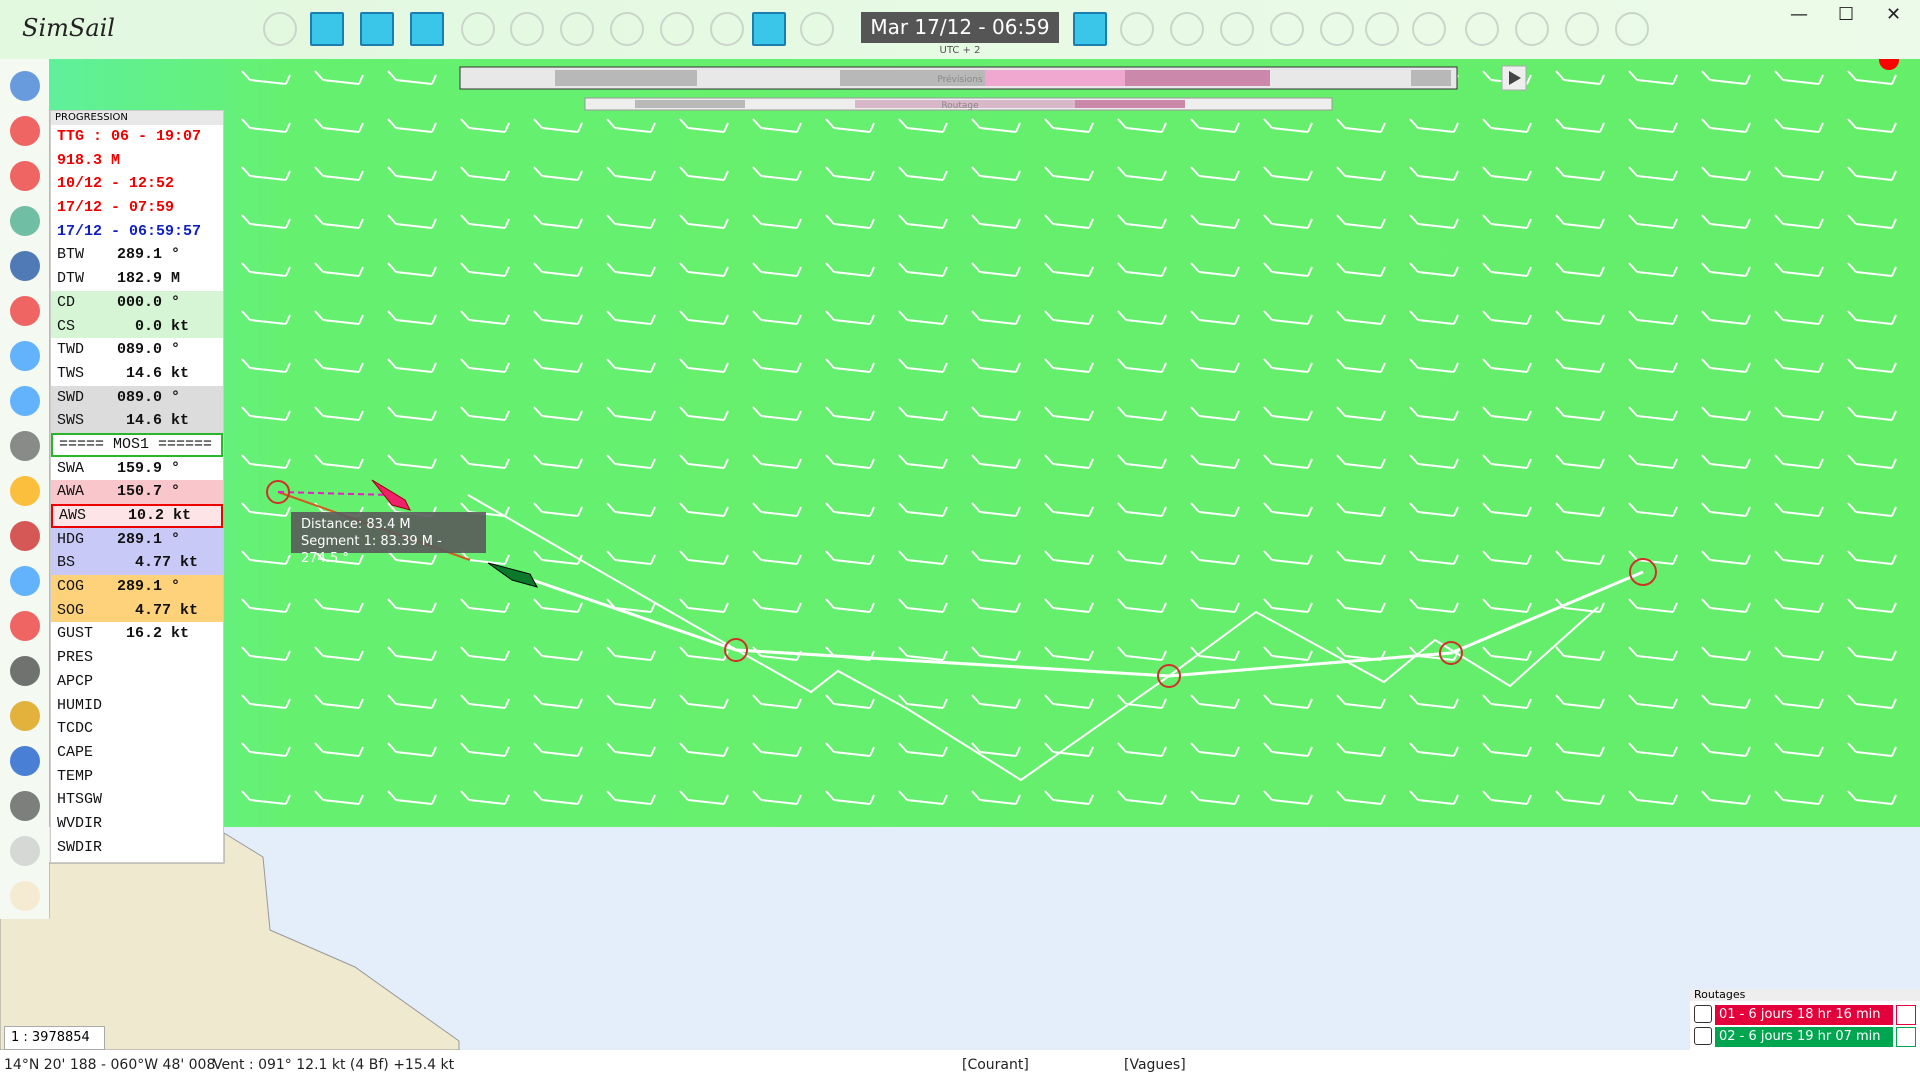 The height and width of the screenshot is (1080, 1920). I want to click on minimize-button: —, so click(1799, 14).